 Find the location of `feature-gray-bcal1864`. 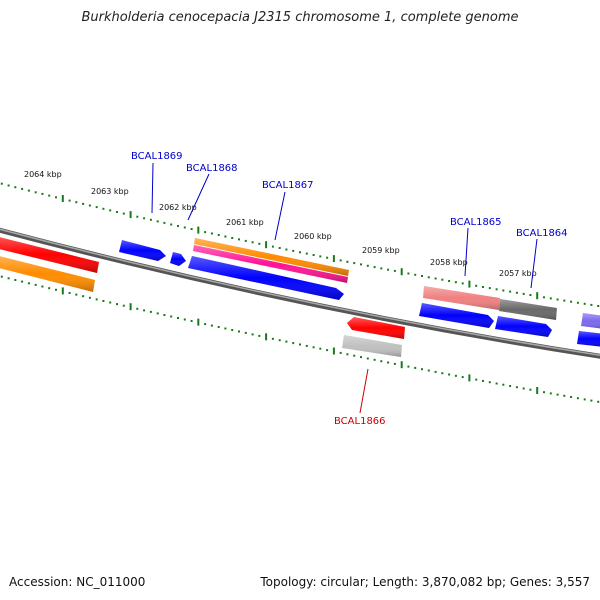

feature-gray-bcal1864 is located at coordinates (528, 309).